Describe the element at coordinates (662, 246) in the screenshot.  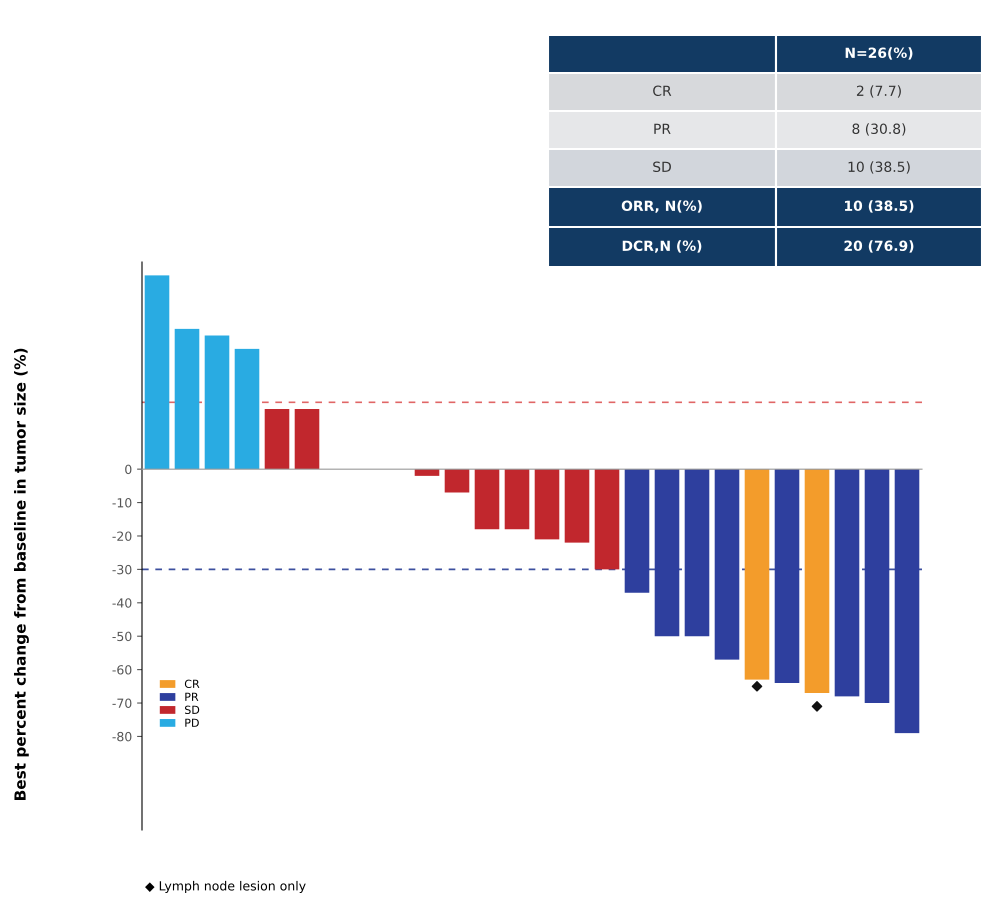
I see `category-label: DCR,N (%)` at that location.